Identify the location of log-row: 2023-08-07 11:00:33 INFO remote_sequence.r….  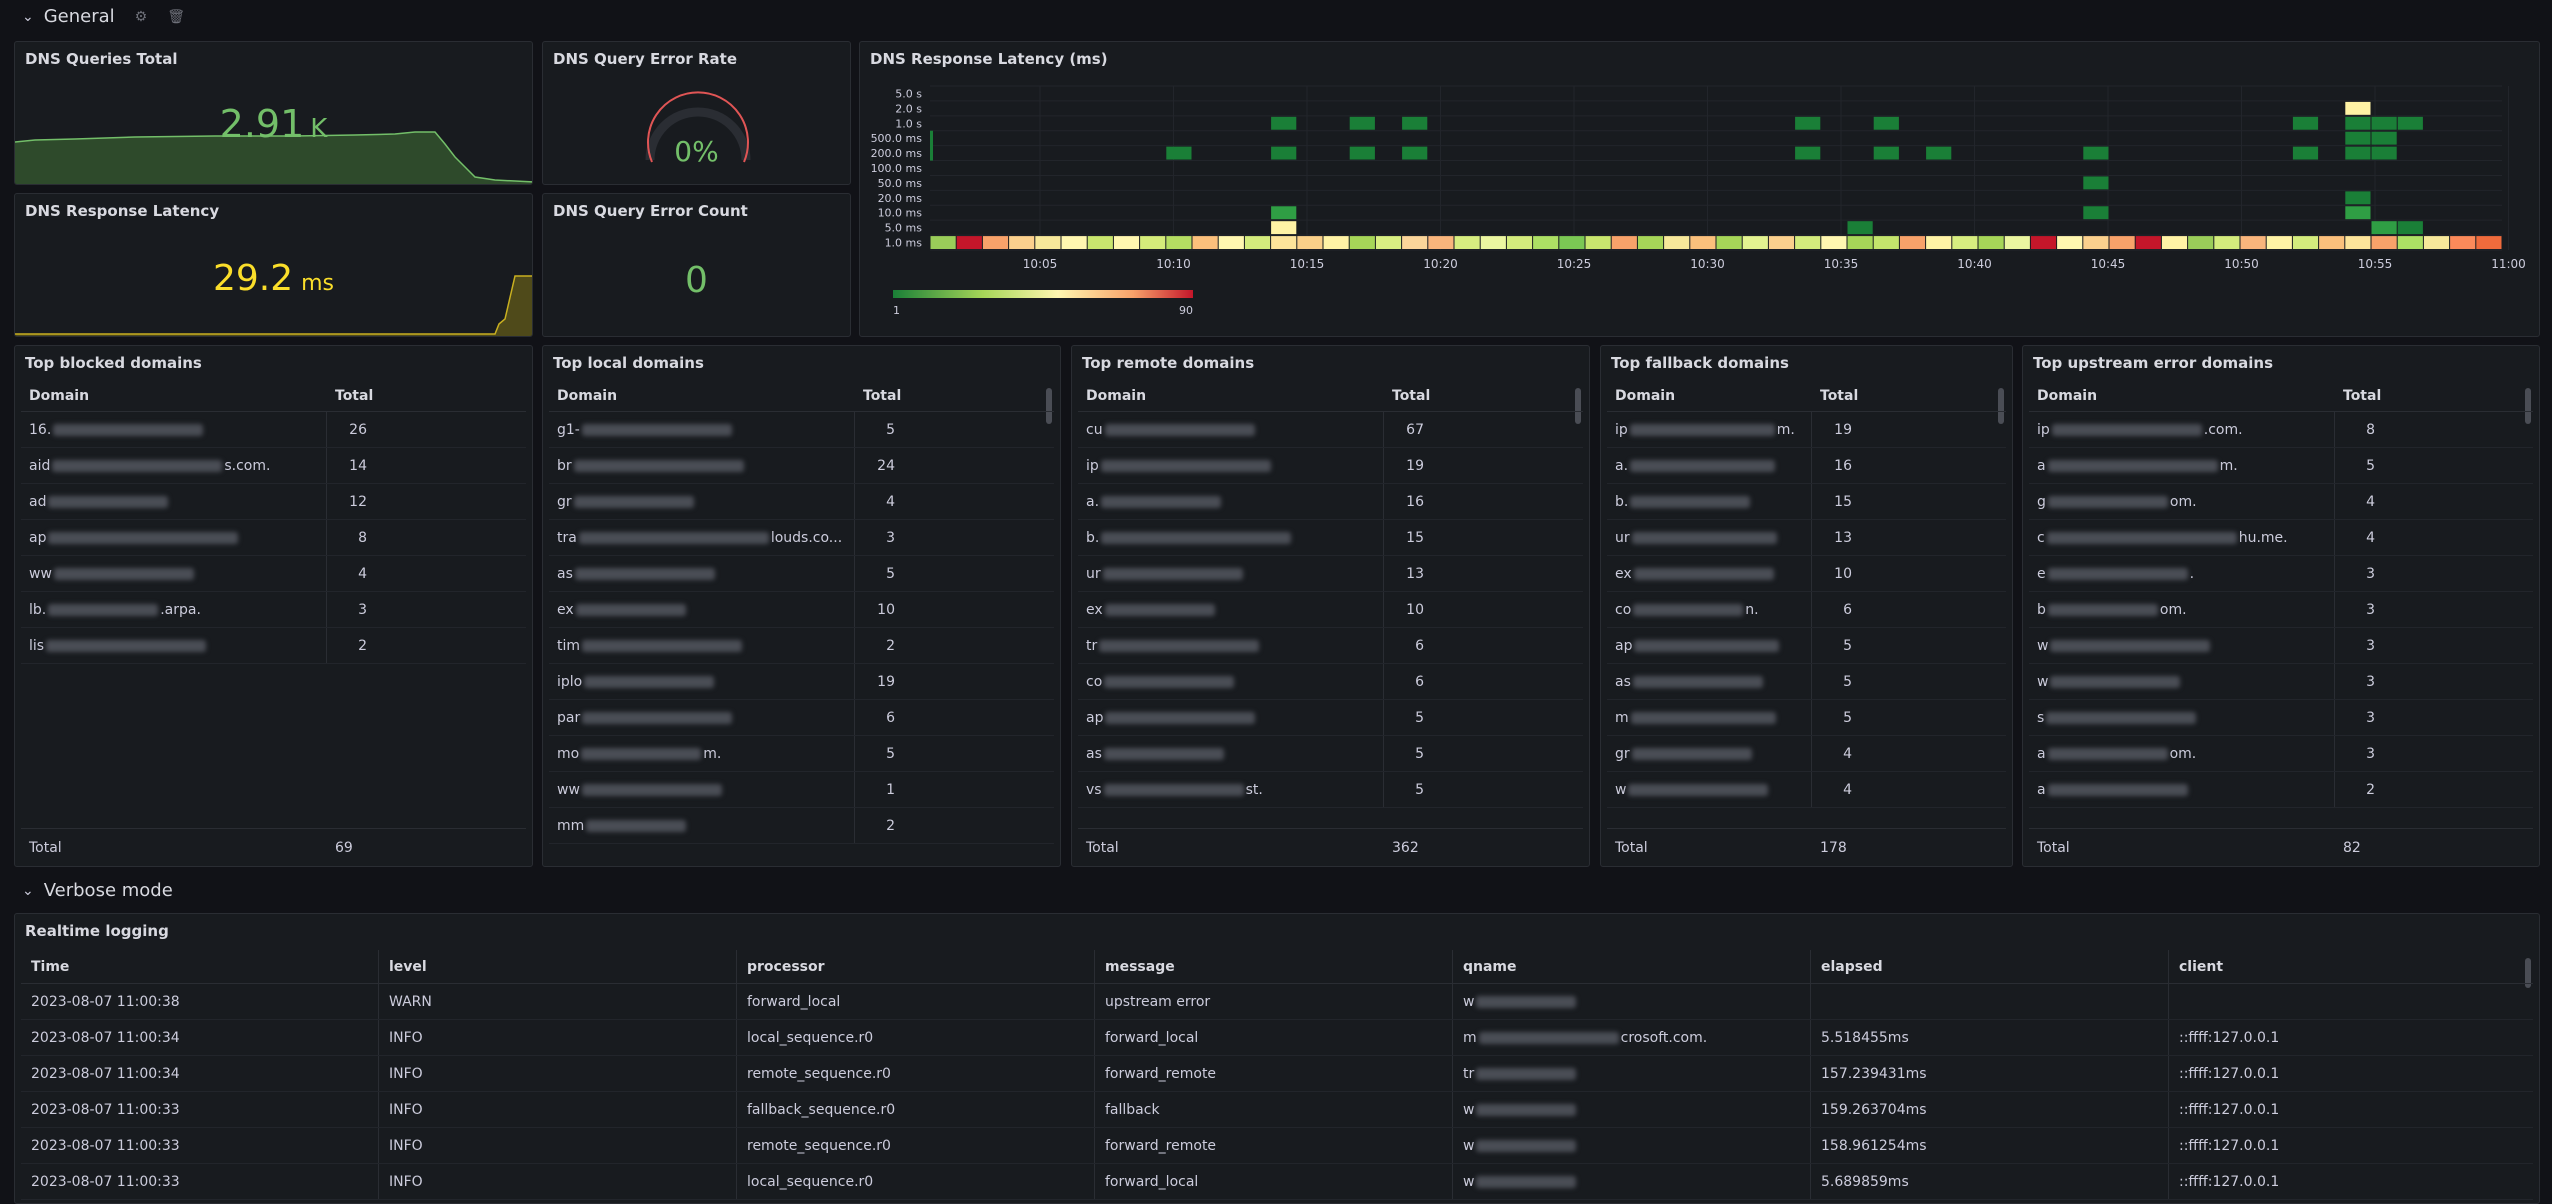
(1277, 1146).